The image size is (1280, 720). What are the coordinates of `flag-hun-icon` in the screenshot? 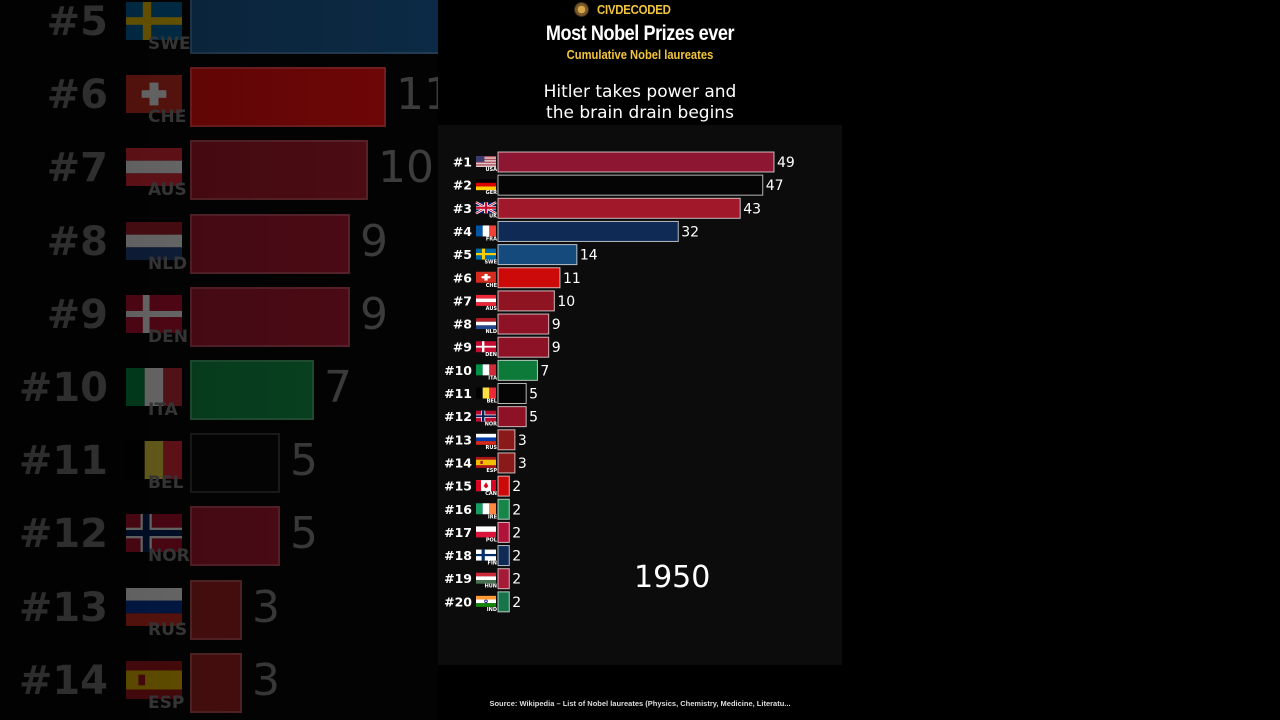 It's located at (486, 578).